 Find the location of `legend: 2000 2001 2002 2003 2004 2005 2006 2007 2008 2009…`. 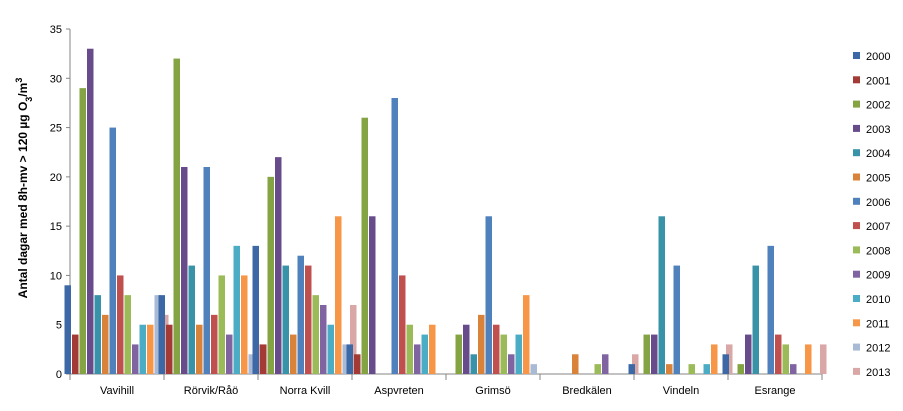

legend: 2000 2001 2002 2003 2004 2005 2006 2007 2008 2009… is located at coordinates (871, 215).